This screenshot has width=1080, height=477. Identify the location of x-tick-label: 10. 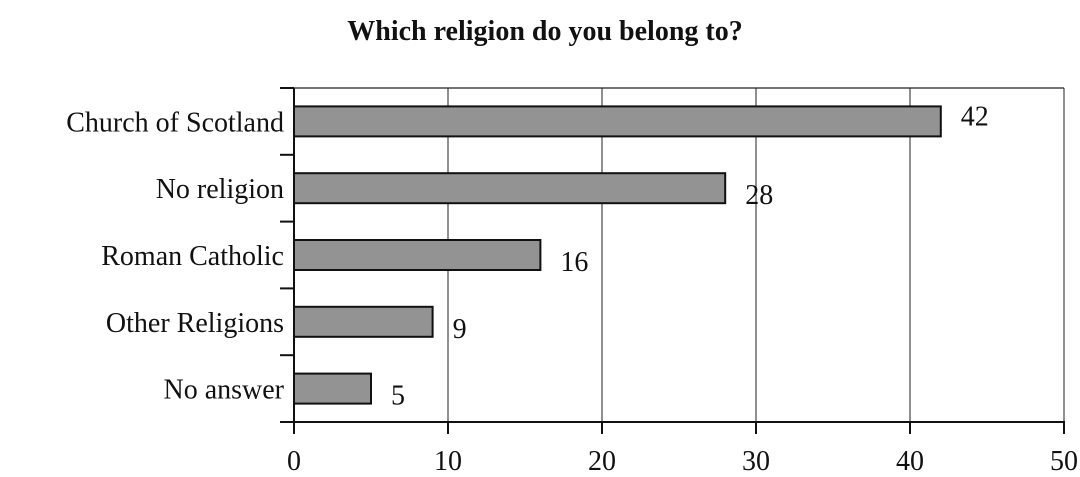
(448, 461).